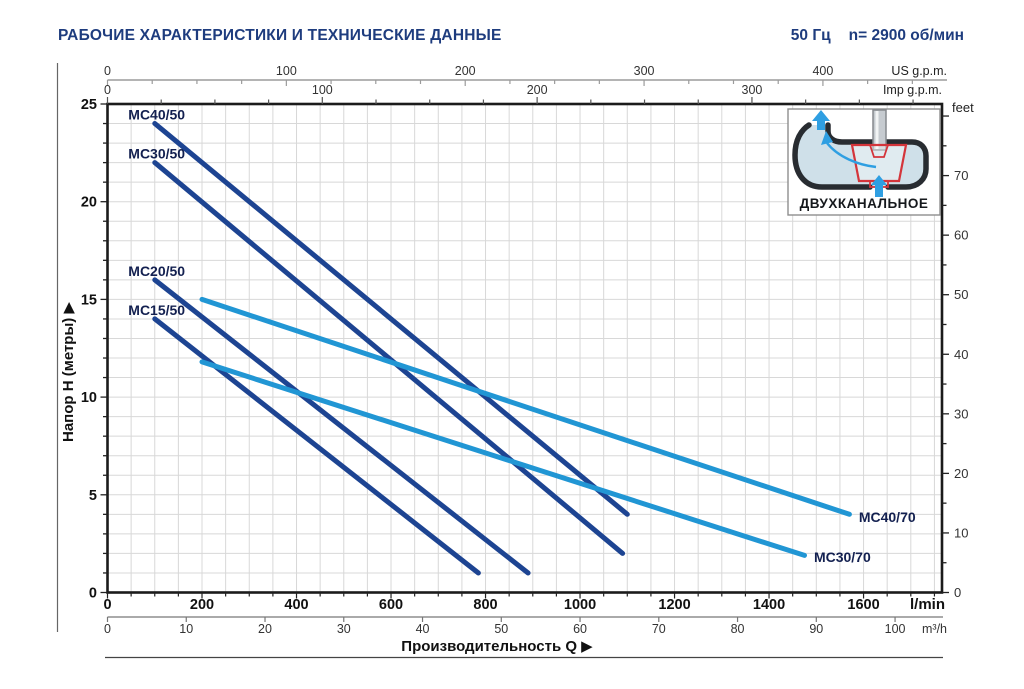  I want to click on frequency-label: 50 Гц, so click(810, 35).